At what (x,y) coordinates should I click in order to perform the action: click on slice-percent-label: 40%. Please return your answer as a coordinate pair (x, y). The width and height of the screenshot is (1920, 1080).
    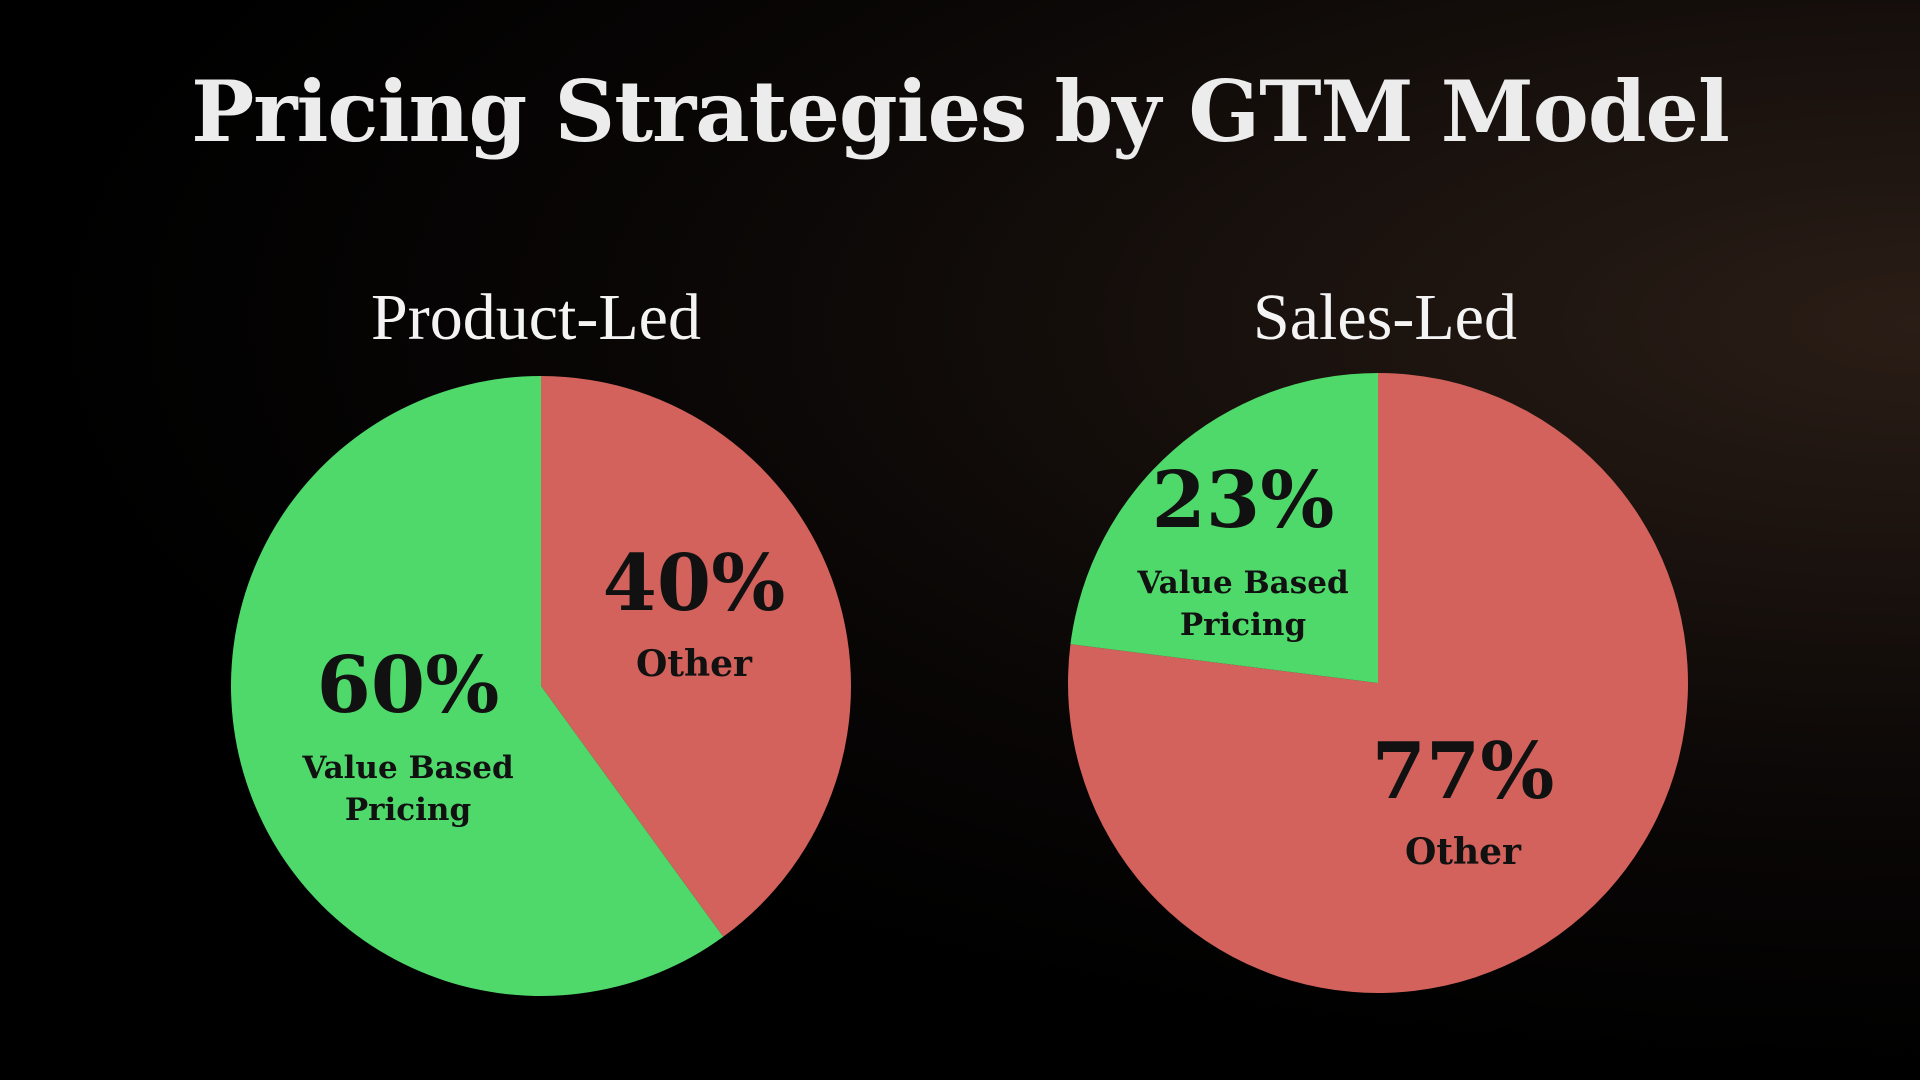
    Looking at the image, I should click on (694, 583).